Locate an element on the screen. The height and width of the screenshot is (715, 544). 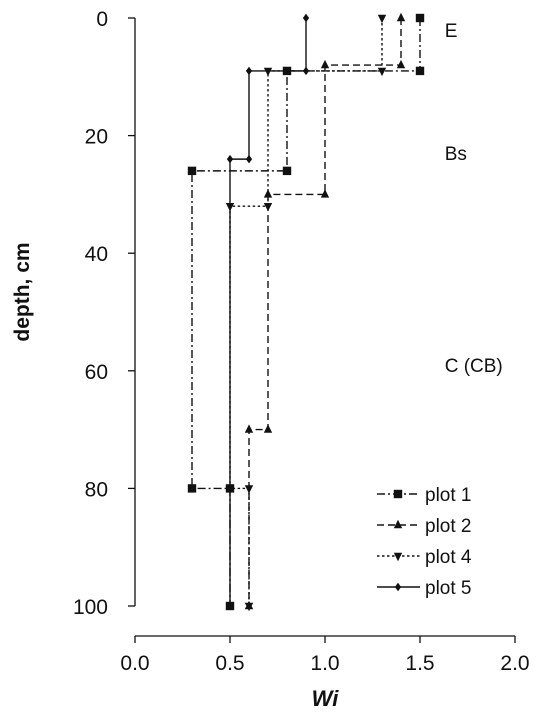
y-tick-label: 0 is located at coordinates (102, 19).